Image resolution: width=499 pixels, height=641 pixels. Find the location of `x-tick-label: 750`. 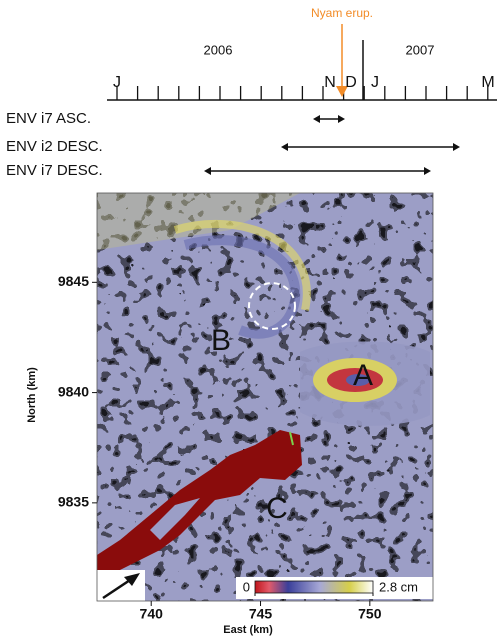

x-tick-label: 750 is located at coordinates (370, 614).